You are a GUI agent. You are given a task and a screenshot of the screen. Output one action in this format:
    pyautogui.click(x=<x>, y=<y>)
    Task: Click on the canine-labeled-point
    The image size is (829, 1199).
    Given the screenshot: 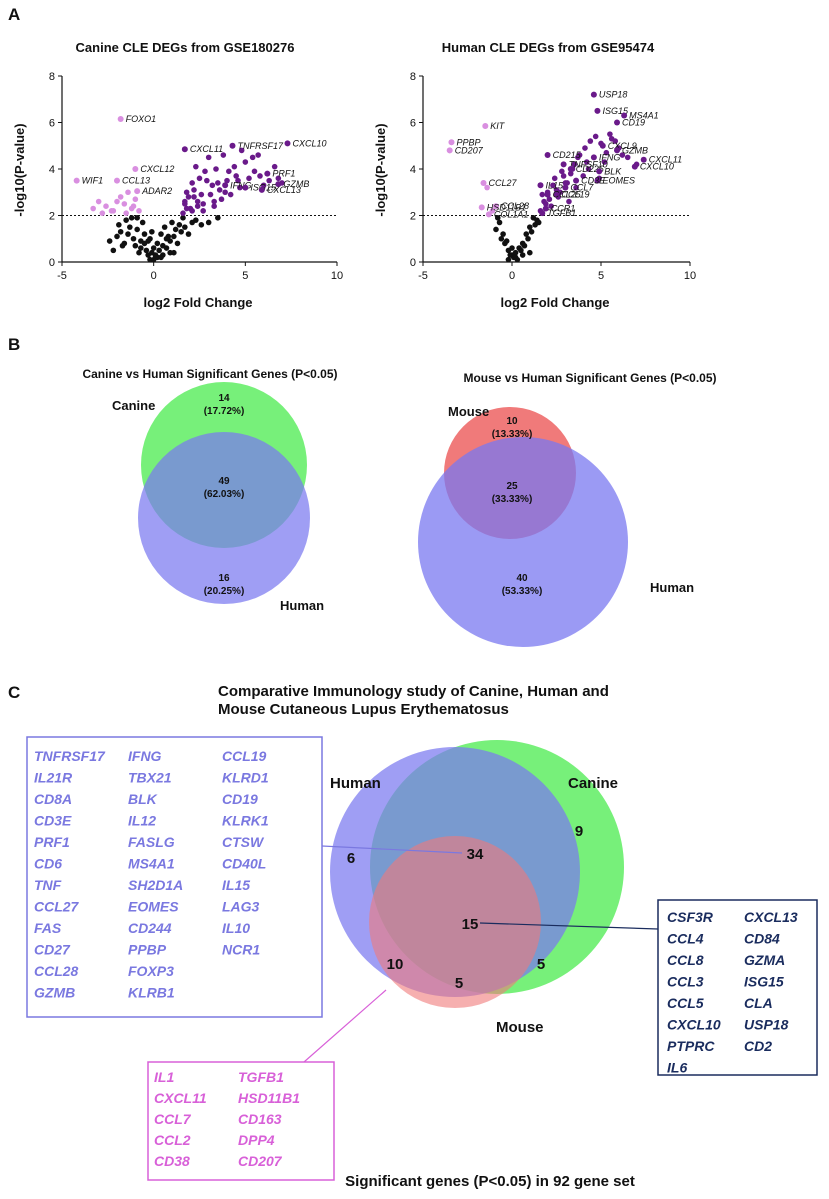 What is the action you would take?
    pyautogui.click(x=120, y=119)
    